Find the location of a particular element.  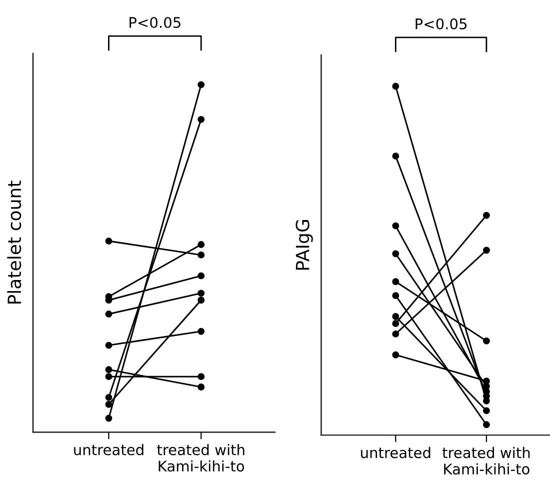

y-axis-title: Platelet count is located at coordinates (14, 242).